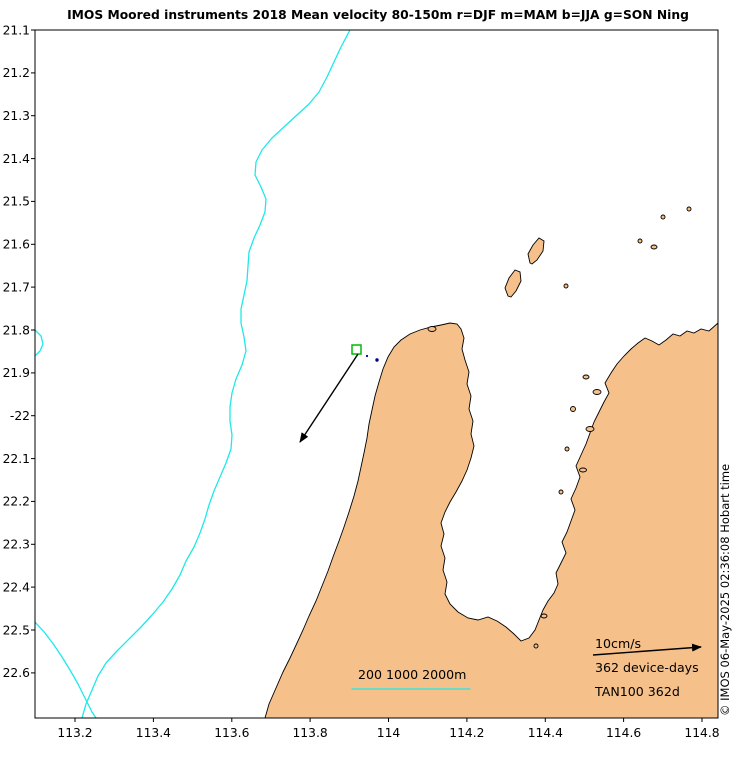 The image size is (737, 760). What do you see at coordinates (466, 733) in the screenshot?
I see `x-tick-label: 114.2` at bounding box center [466, 733].